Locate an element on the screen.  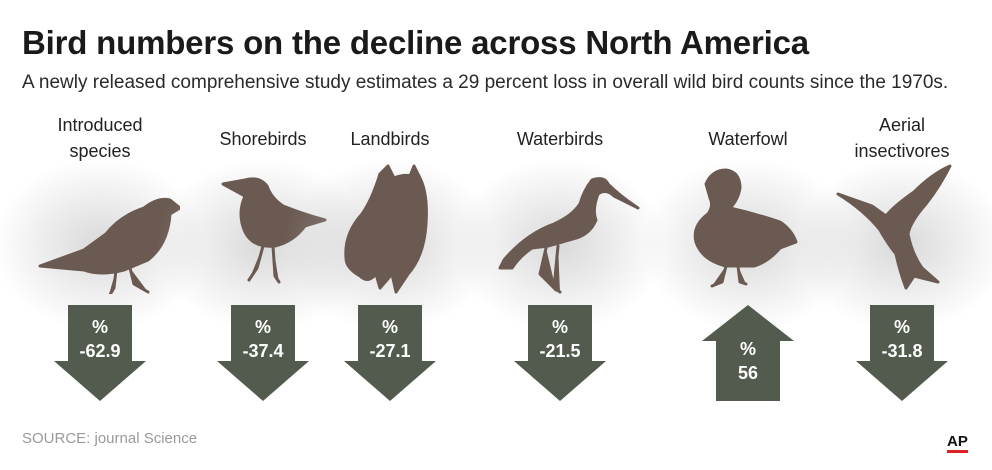
value-number: -62.9 is located at coordinates (100, 351).